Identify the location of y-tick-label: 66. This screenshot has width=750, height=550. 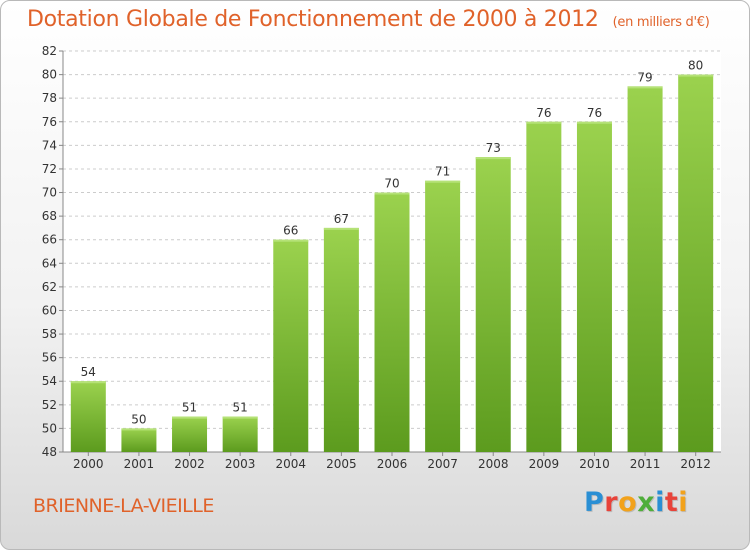
(49, 240).